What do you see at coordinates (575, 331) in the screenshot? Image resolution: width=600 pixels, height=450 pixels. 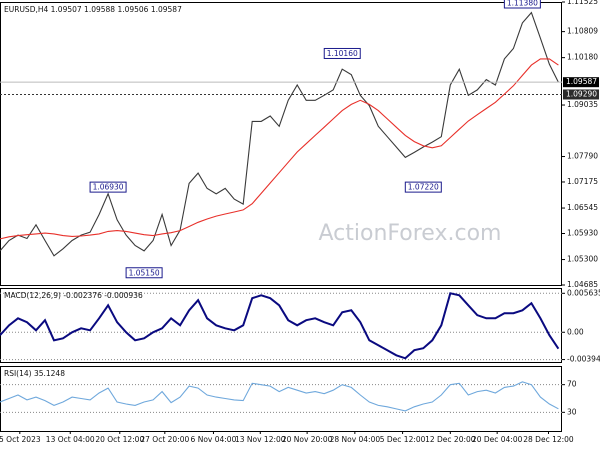 I see `y-tick-label: 0.00` at bounding box center [575, 331].